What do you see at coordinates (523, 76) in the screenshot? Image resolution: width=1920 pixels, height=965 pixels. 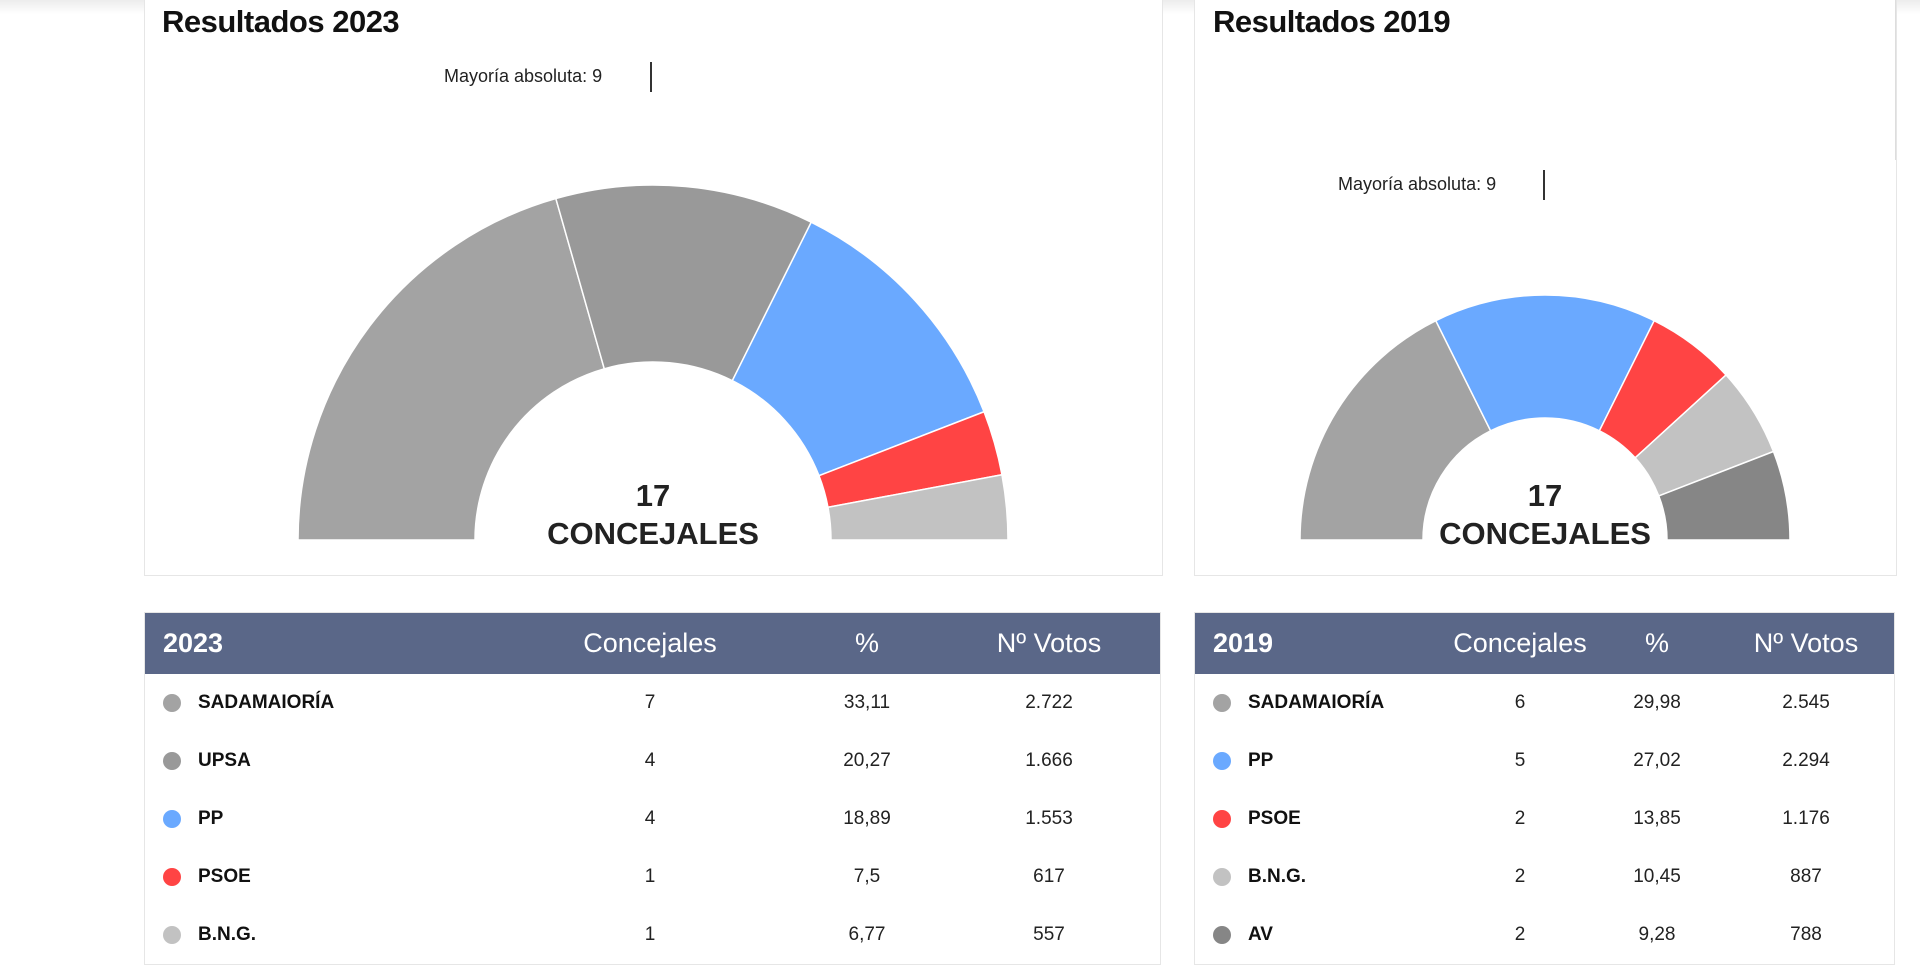 I see `majority-label-2023: Mayoría absoluta: 9` at bounding box center [523, 76].